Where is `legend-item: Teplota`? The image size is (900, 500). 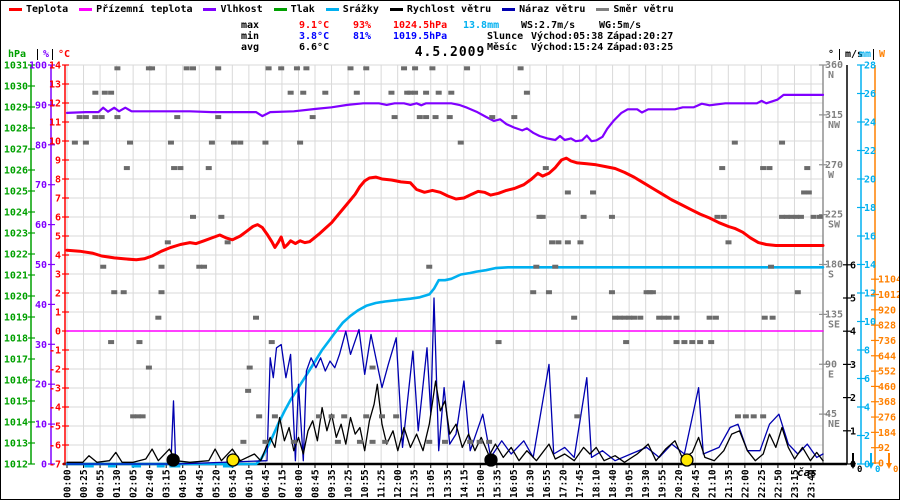
legend-item: Teplota is located at coordinates (38, 9).